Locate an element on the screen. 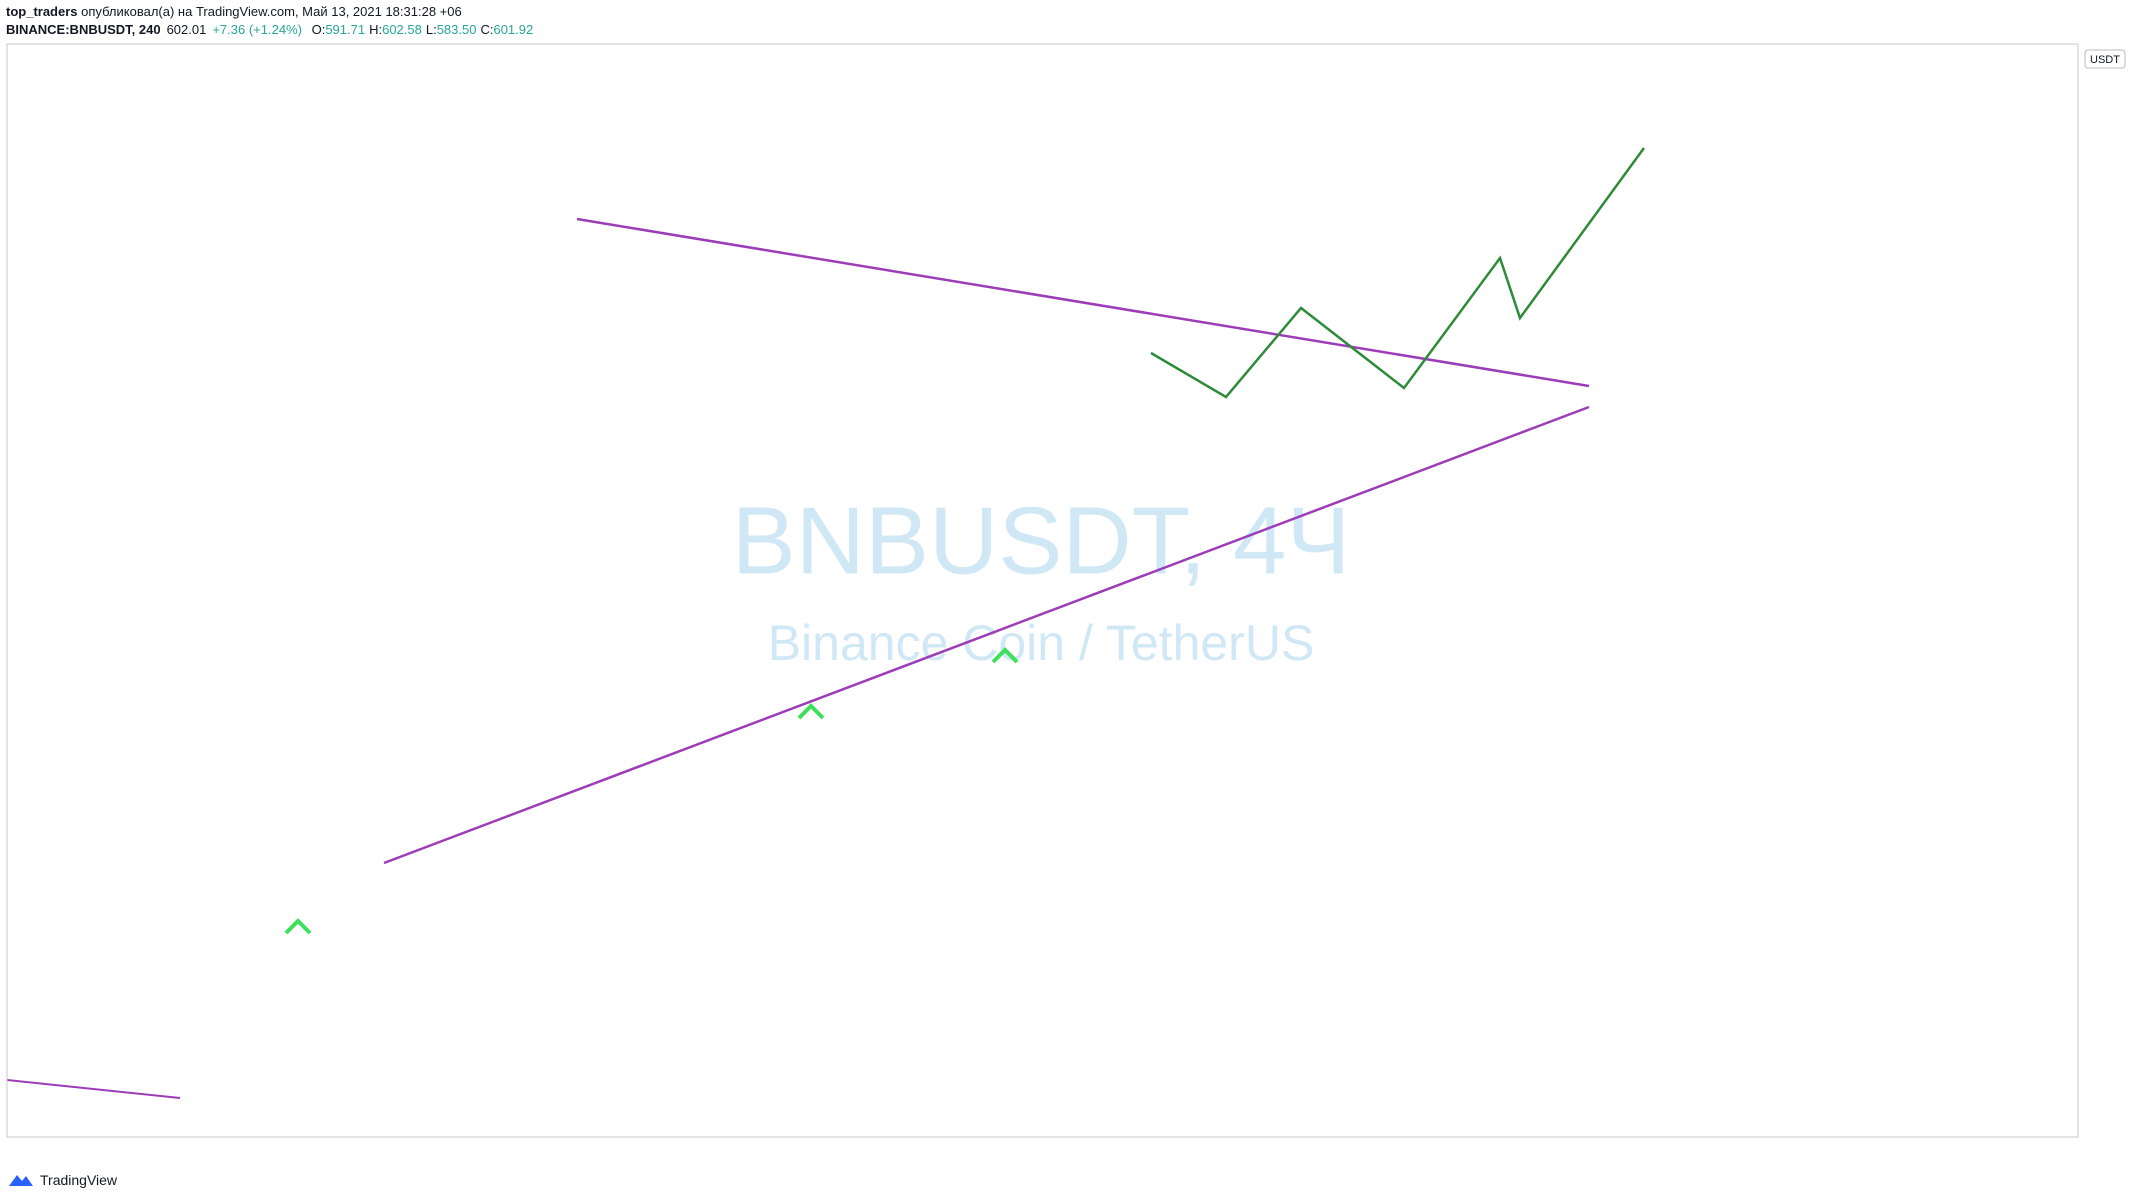  ohlc-item: O:591.71 is located at coordinates (339, 29).